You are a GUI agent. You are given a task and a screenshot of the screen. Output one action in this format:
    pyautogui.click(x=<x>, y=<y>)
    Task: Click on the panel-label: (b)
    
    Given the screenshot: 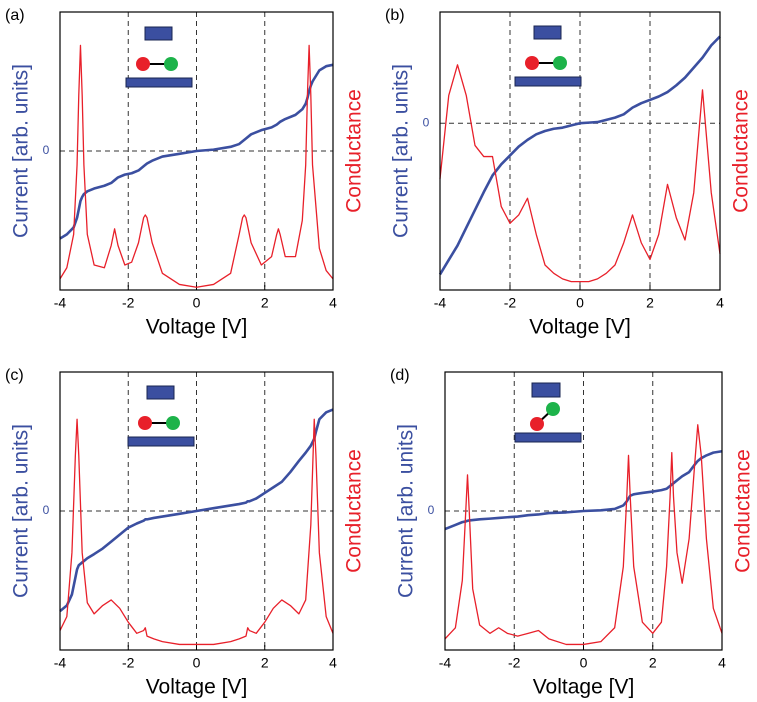 What is the action you would take?
    pyautogui.click(x=395, y=15)
    